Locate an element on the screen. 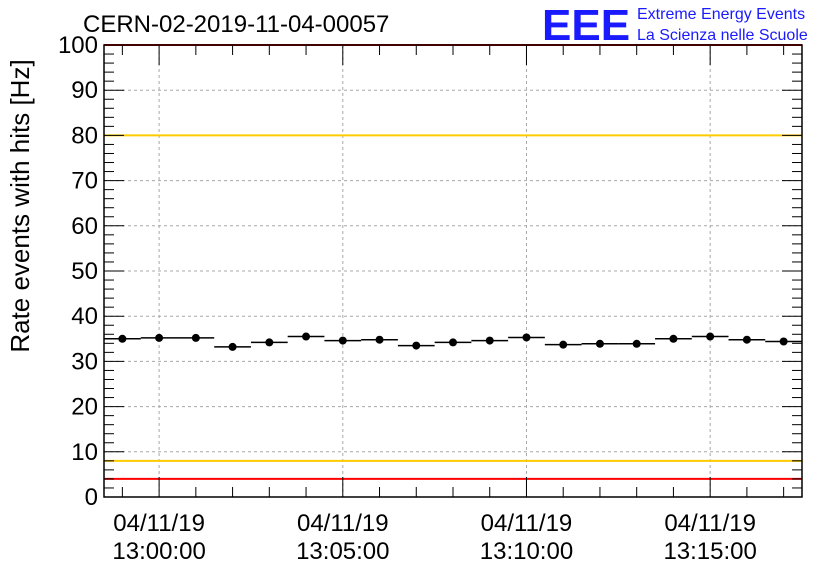  x-tick-label-time: 13:10:00 is located at coordinates (526, 551).